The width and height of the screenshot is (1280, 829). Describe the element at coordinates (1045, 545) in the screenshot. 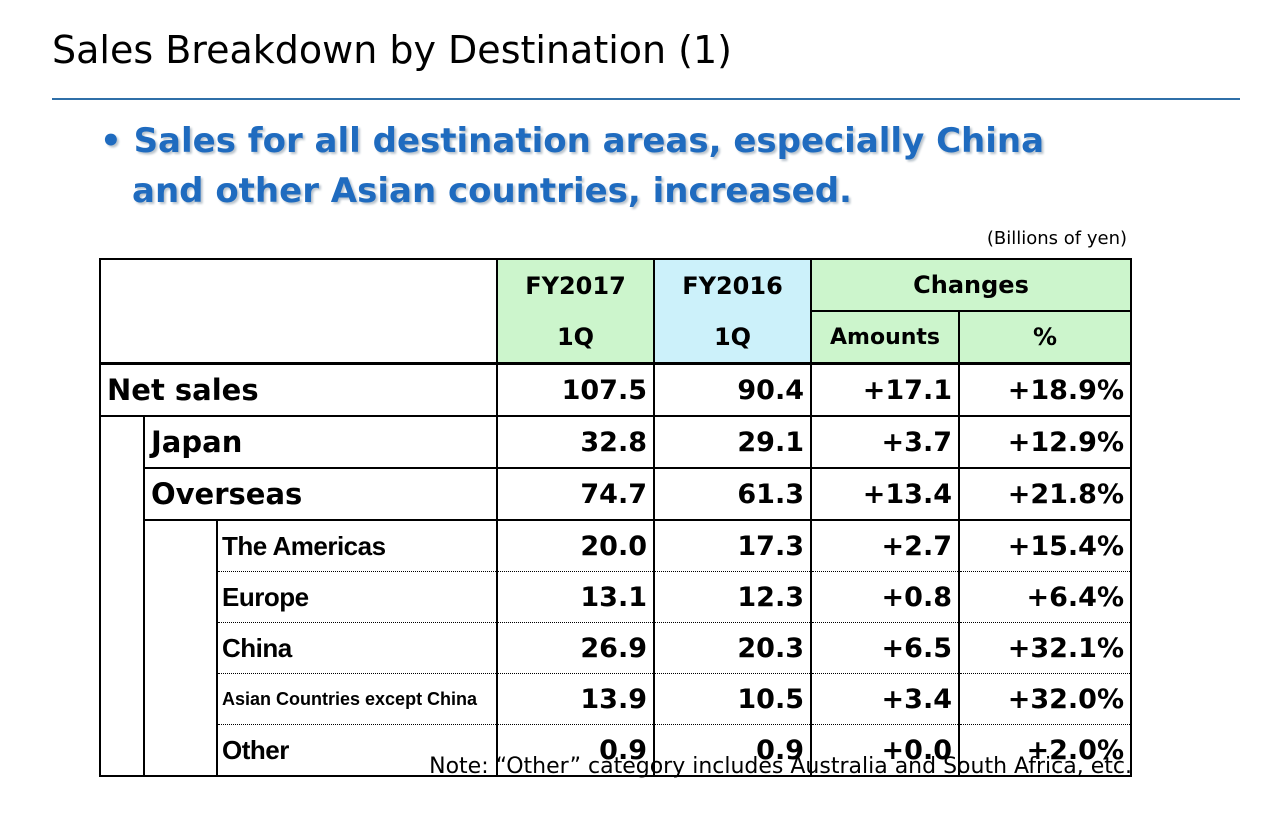

I see `cell-pct: +15.4%` at that location.